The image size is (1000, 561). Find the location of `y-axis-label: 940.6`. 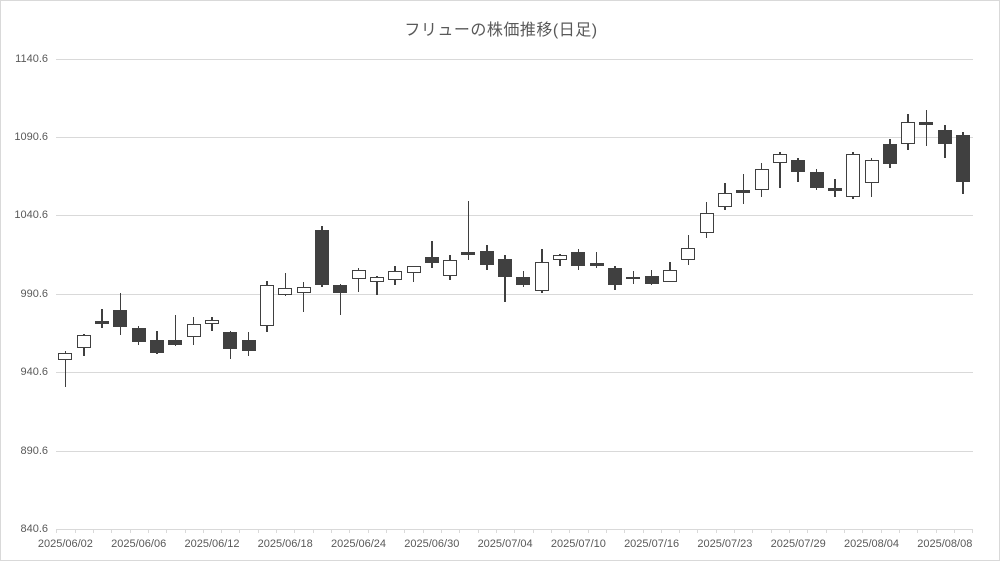

y-axis-label: 940.6 is located at coordinates (34, 372).